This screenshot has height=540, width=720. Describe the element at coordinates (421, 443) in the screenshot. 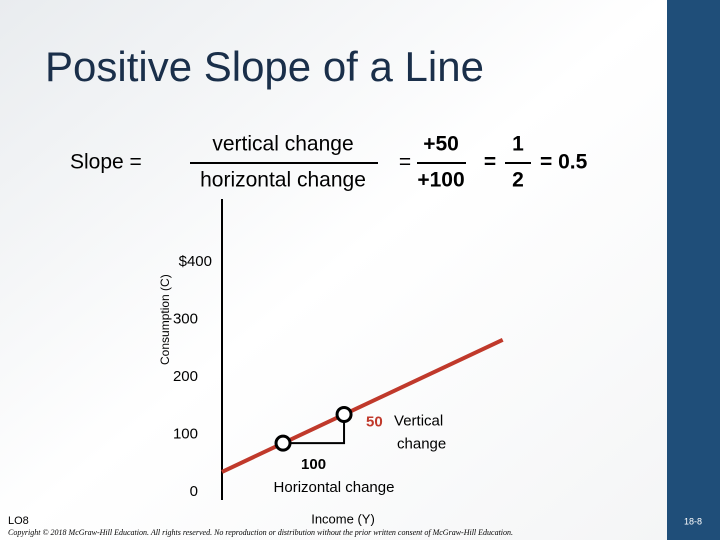

I see `annotation: change` at that location.